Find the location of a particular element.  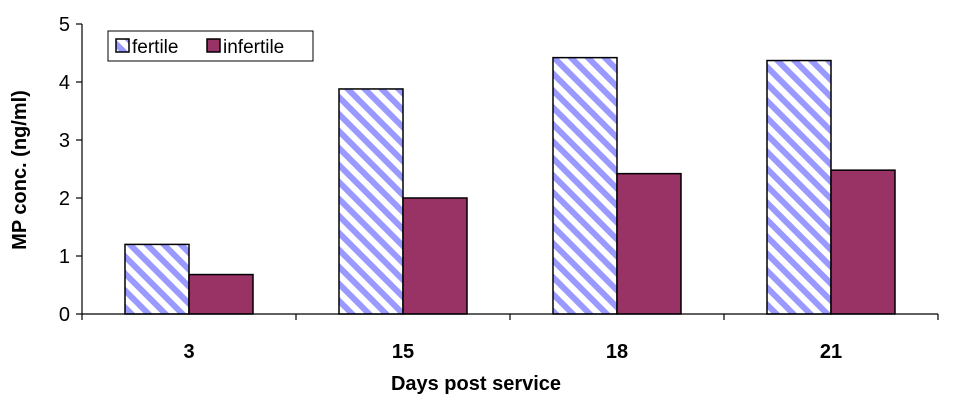

y-tick-label-2: 2 is located at coordinates (64, 199).